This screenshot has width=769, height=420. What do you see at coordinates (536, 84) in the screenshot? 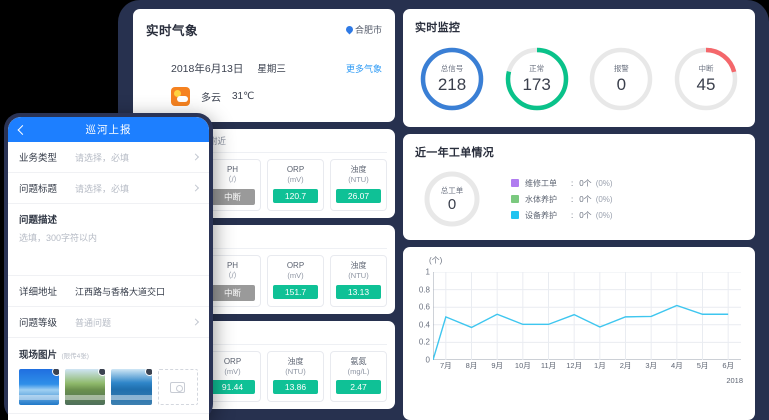
I see `gauge-value: 173` at bounding box center [536, 84].